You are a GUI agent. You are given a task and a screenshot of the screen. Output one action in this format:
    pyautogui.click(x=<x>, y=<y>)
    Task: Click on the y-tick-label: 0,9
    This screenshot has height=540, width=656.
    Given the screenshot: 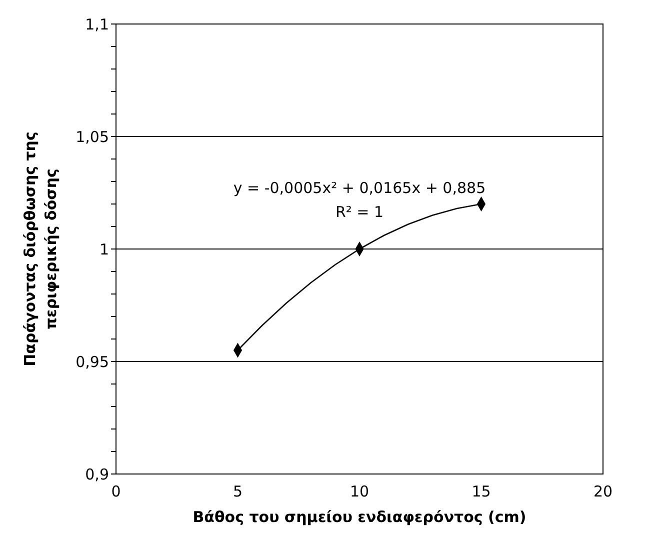 What is the action you would take?
    pyautogui.click(x=97, y=474)
    